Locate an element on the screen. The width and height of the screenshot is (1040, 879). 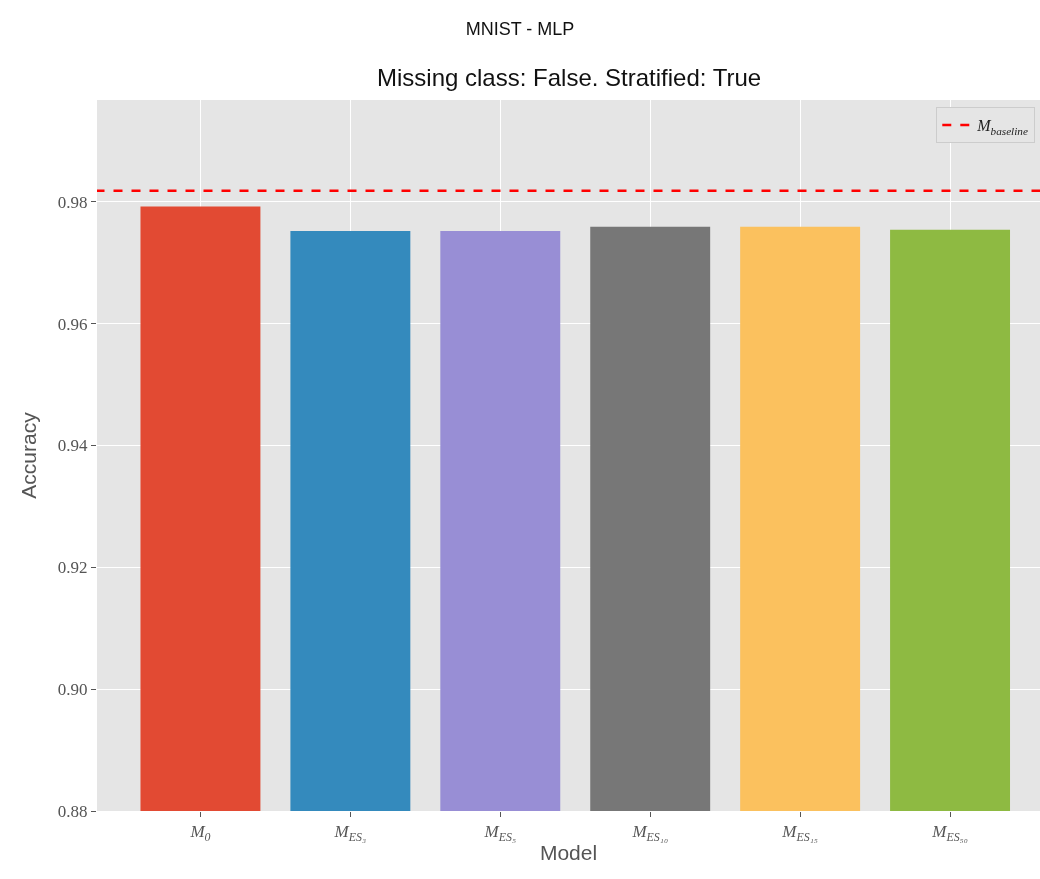
x-tick-label: M$_{ES₅}$ is located at coordinates (500, 833).